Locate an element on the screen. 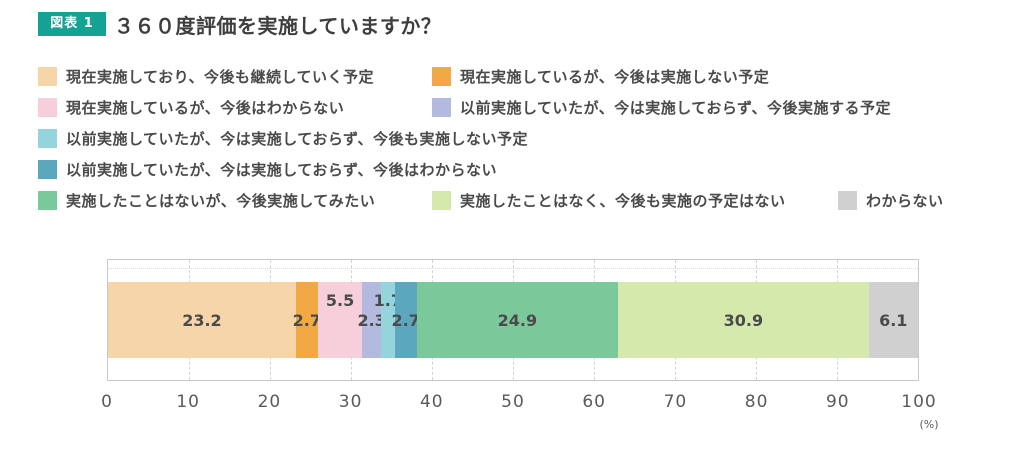 This screenshot has width=1030, height=451. figure-badge: 図表 1 is located at coordinates (72, 24).